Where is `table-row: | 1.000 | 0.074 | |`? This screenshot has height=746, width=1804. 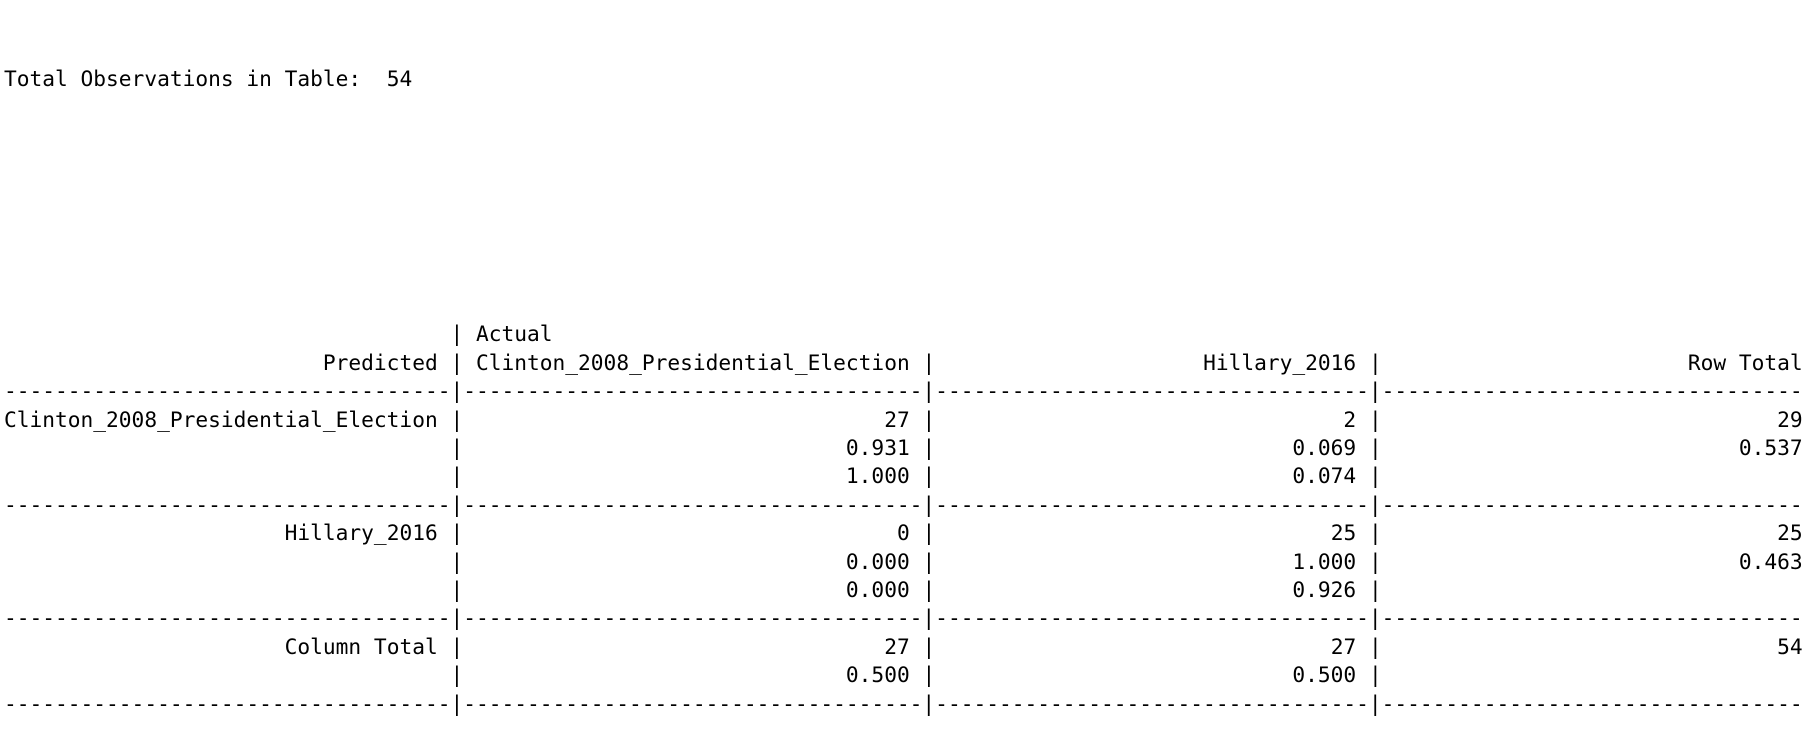
table-row: | 1.000 | 0.074 | | is located at coordinates (916, 476).